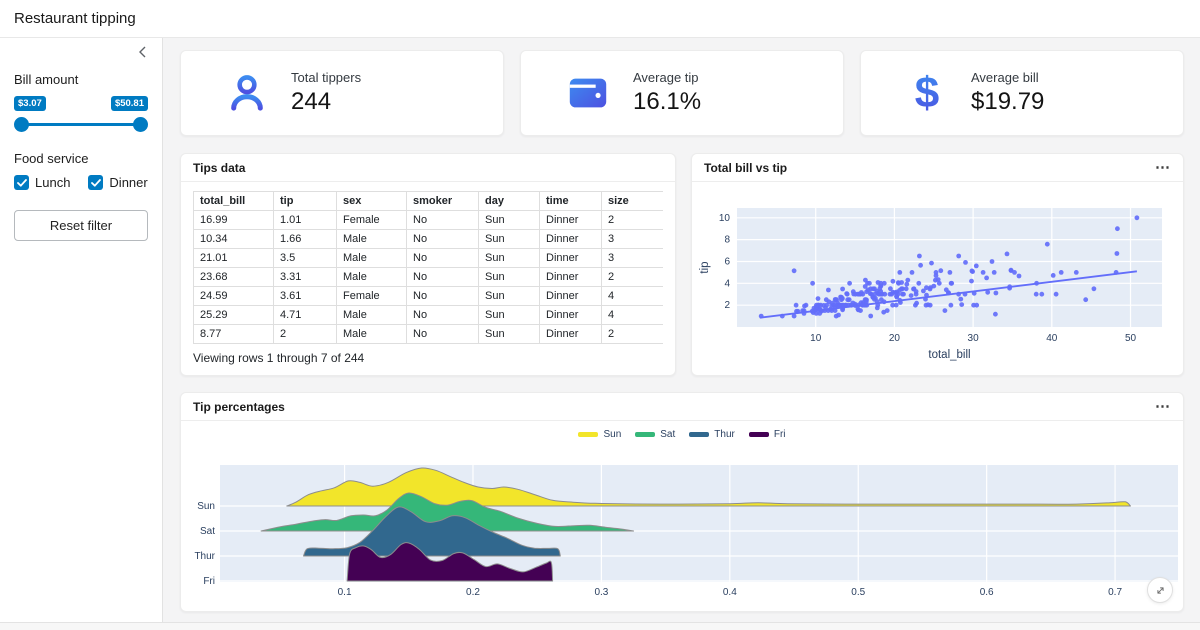 This screenshot has height=630, width=1200. I want to click on checkbox-dinner-label: Dinner, so click(128, 183).